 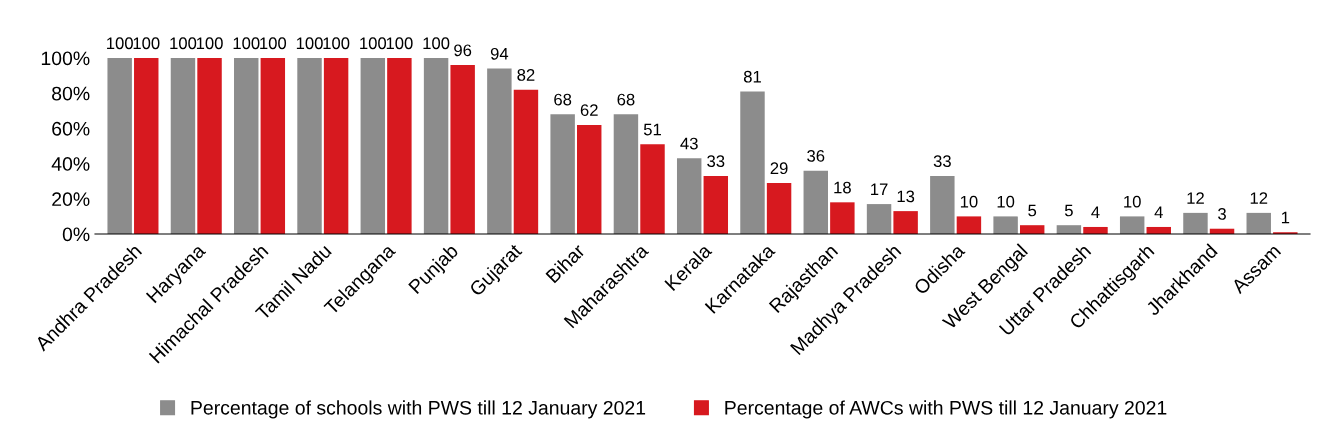 I want to click on data-label: 3, so click(x=1222, y=214).